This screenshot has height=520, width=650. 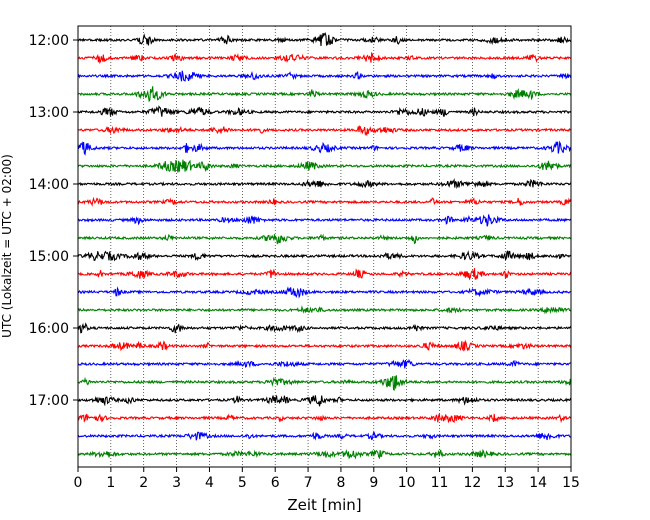 What do you see at coordinates (407, 483) in the screenshot?
I see `x-tick-label: 10` at bounding box center [407, 483].